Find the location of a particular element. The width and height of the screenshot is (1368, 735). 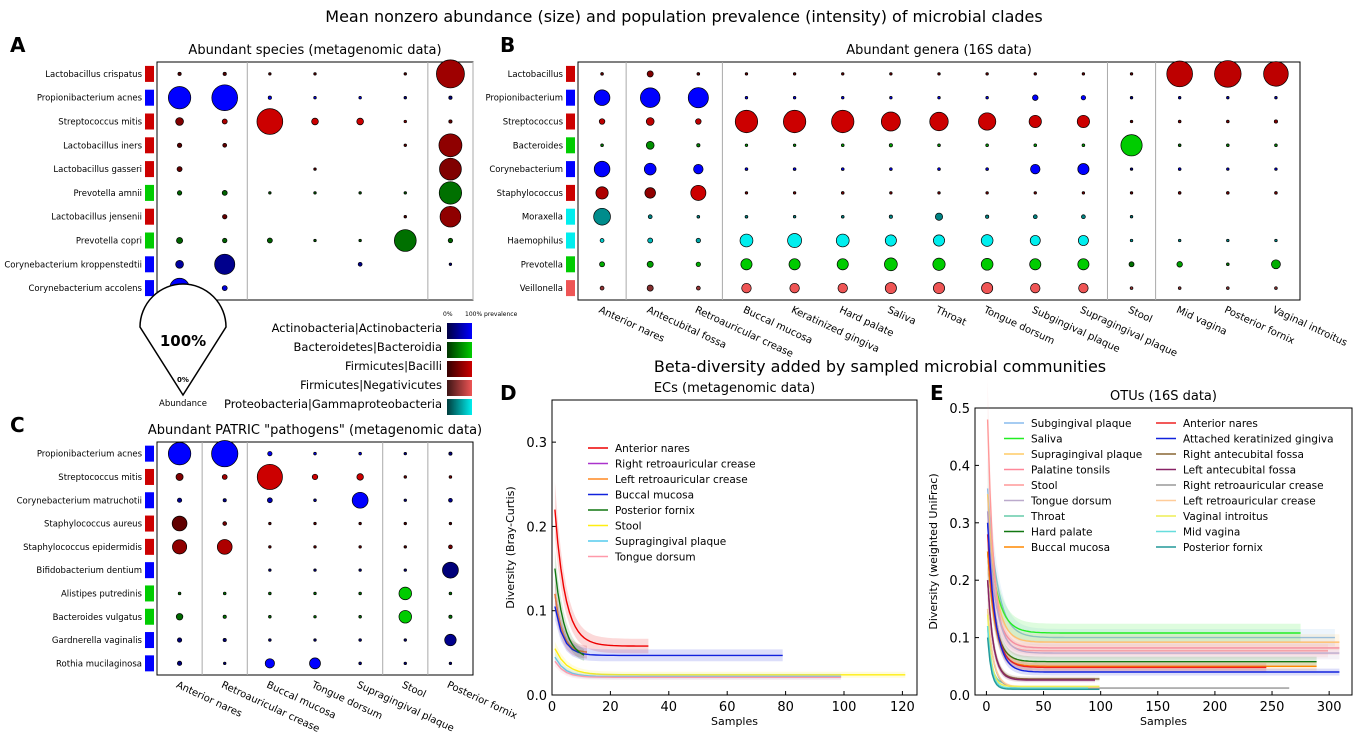

legend-label: Attached keratinized gingiva is located at coordinates (1258, 440).